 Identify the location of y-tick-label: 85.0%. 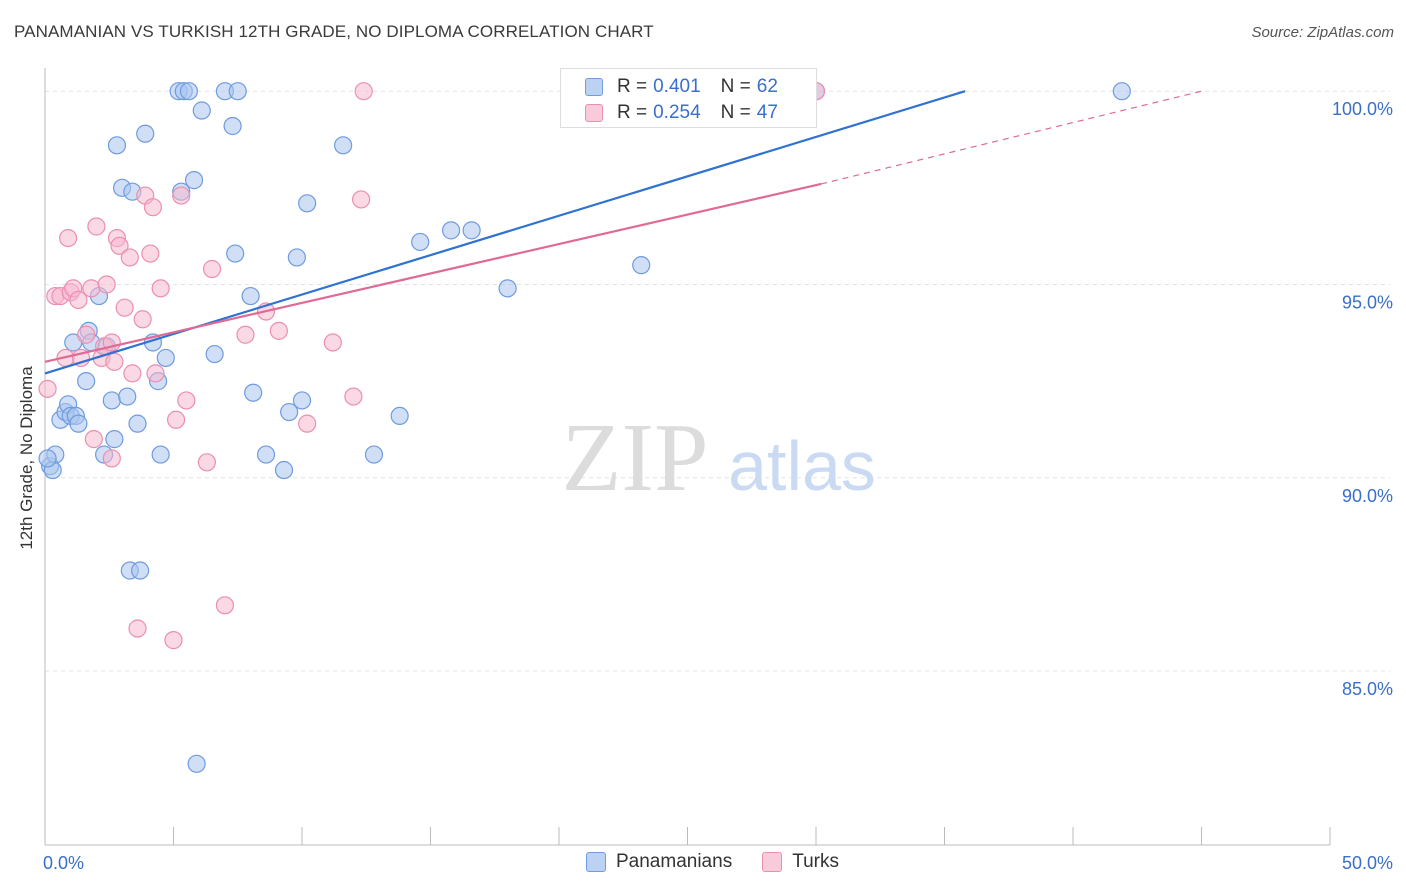
(1367, 689).